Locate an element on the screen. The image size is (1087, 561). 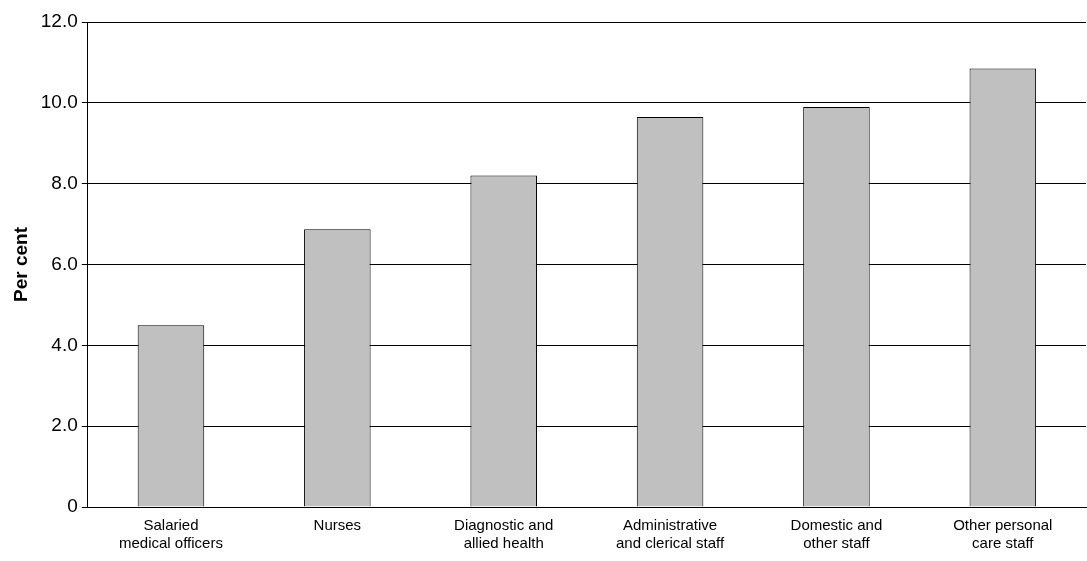
x-tick-label: Nurses is located at coordinates (337, 525).